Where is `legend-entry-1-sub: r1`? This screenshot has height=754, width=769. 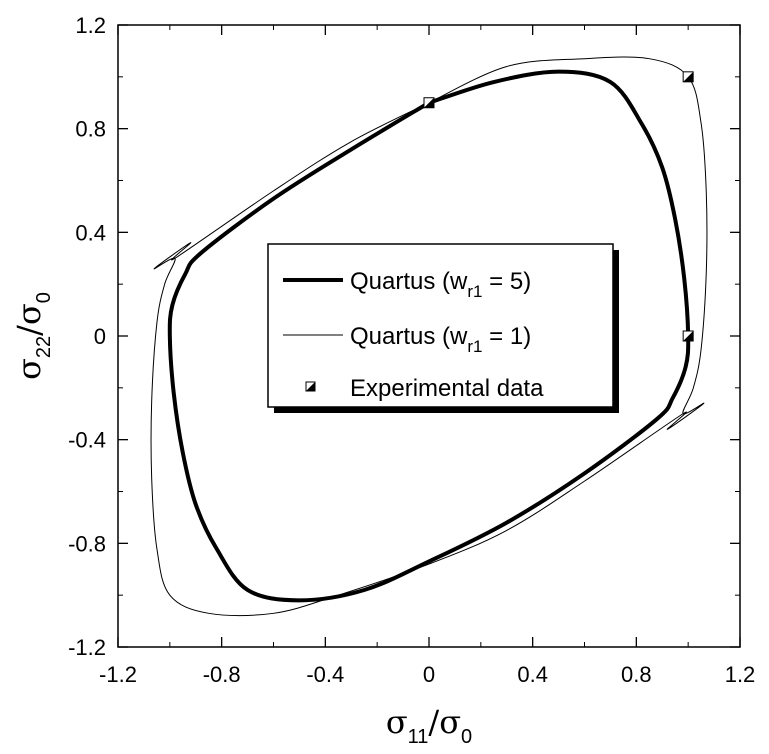 legend-entry-1-sub: r1 is located at coordinates (474, 291).